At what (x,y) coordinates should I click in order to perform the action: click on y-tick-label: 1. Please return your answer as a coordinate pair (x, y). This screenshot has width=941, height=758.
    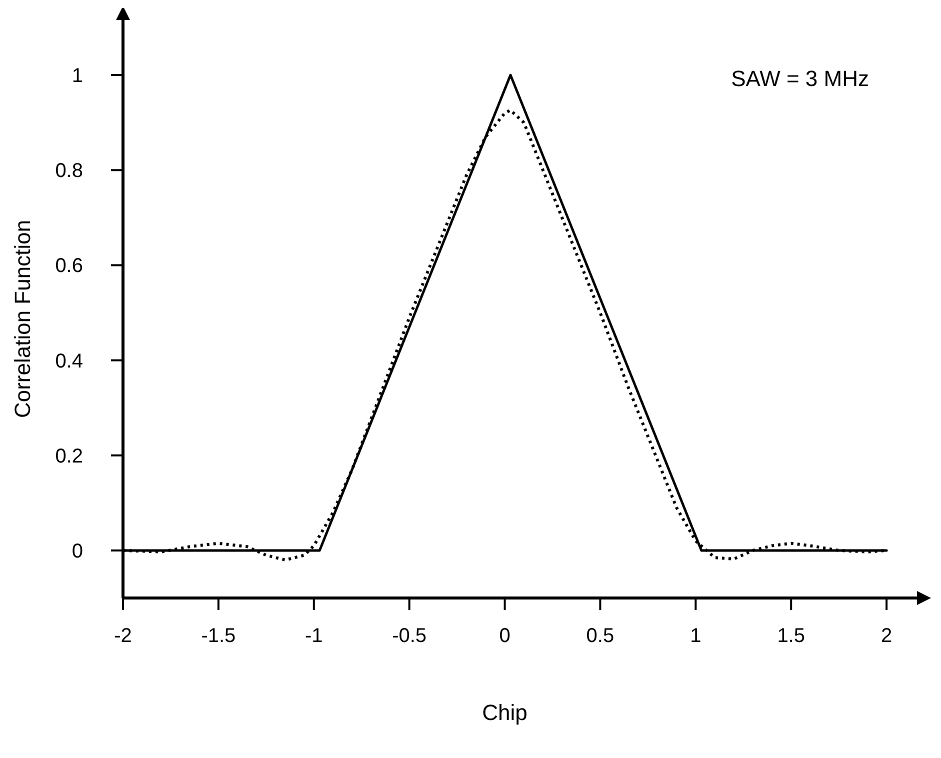
    Looking at the image, I should click on (77, 76).